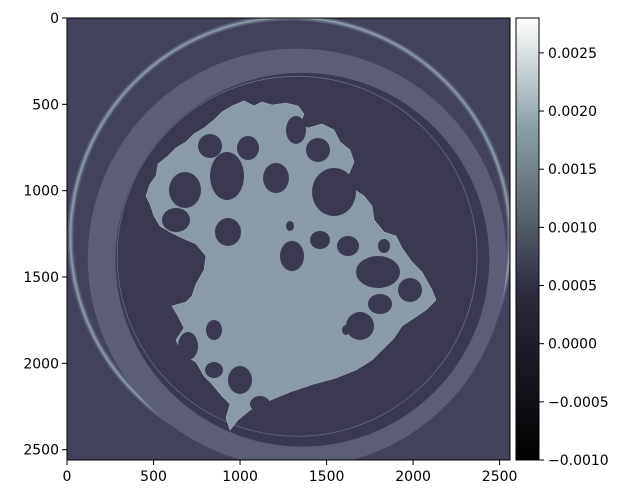  I want to click on colorbar-tick-label: −0.0005, so click(578, 403).